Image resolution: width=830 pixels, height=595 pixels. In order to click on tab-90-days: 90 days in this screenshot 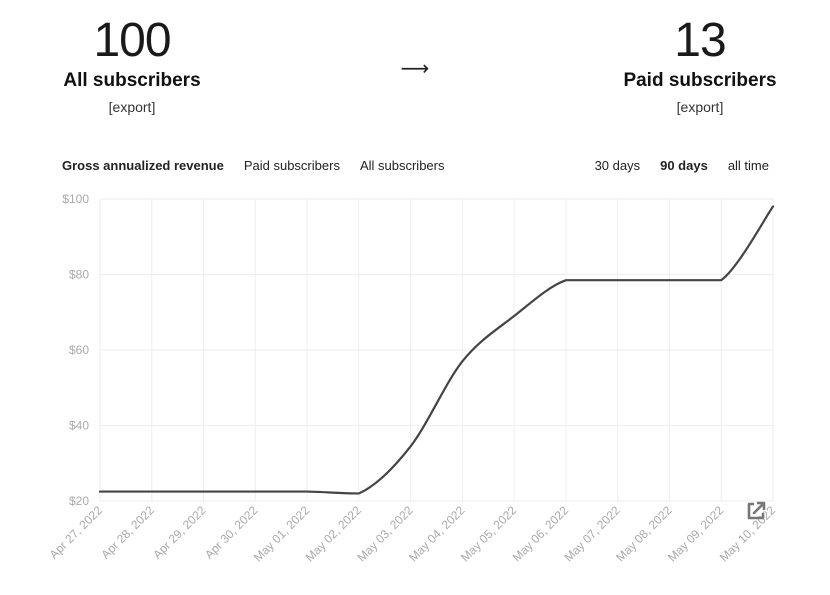, I will do `click(684, 165)`.